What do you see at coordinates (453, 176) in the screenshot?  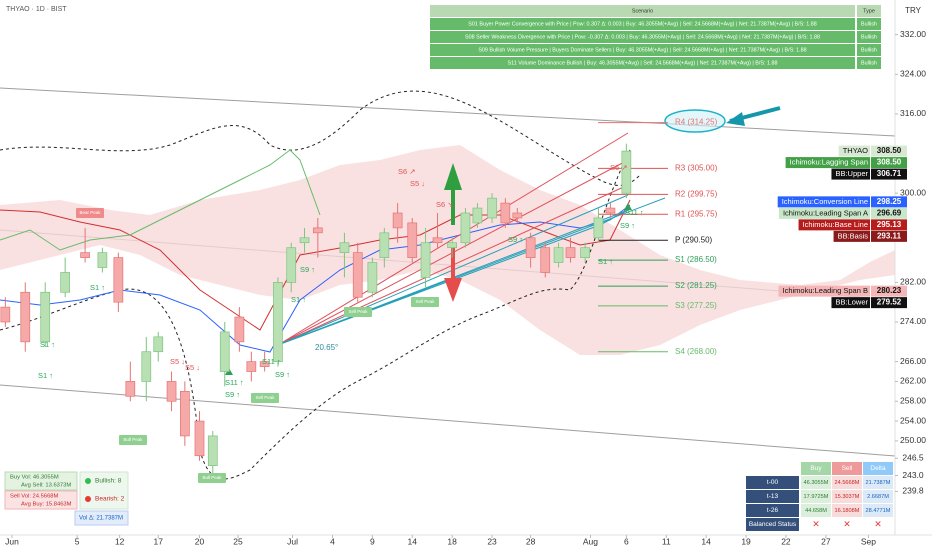 I see `up-arrow-head` at bounding box center [453, 176].